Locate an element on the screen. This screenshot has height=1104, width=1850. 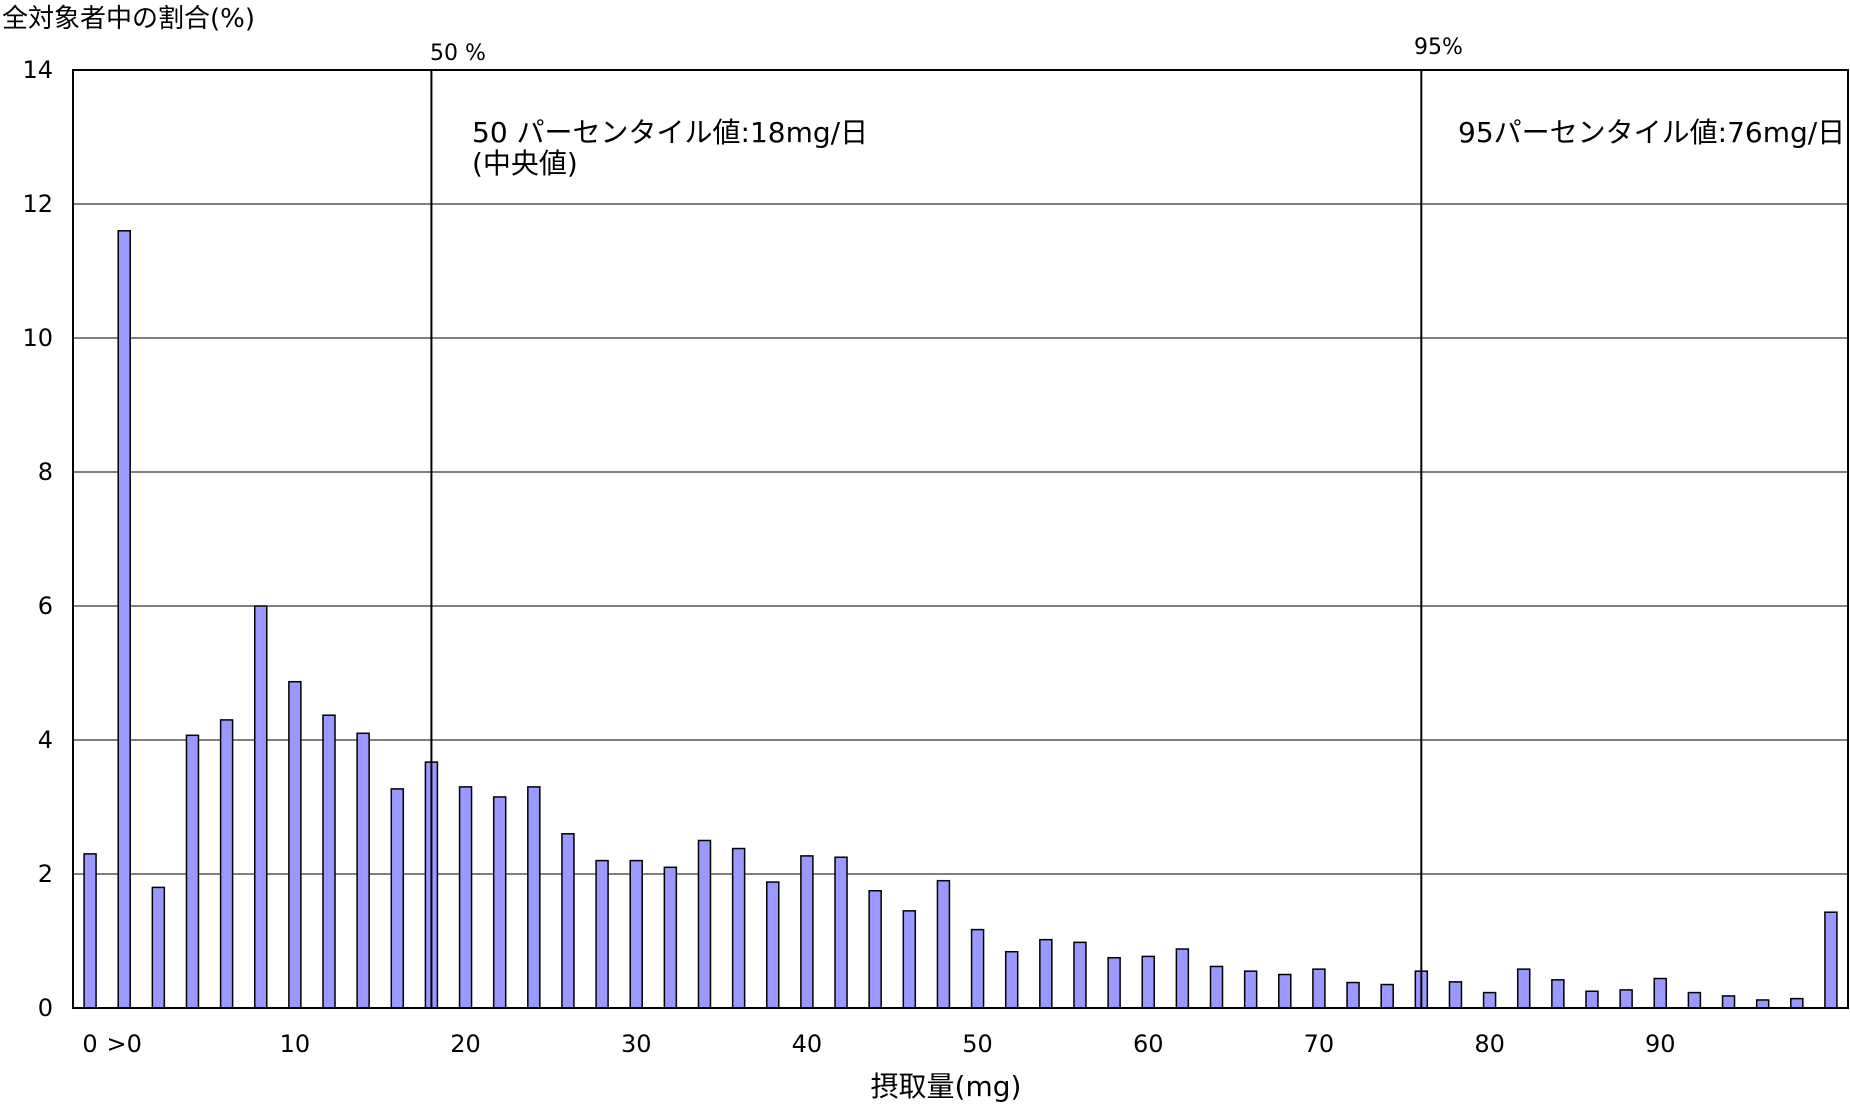
p50-percent-label: 50 % is located at coordinates (458, 53).